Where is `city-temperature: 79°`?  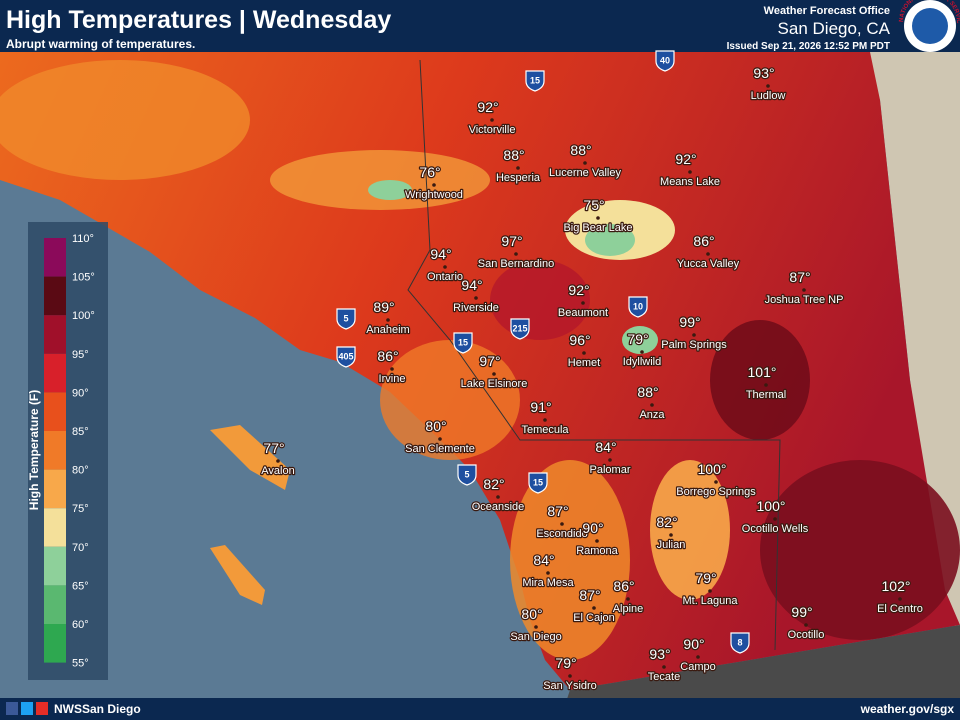 city-temperature: 79° is located at coordinates (565, 663).